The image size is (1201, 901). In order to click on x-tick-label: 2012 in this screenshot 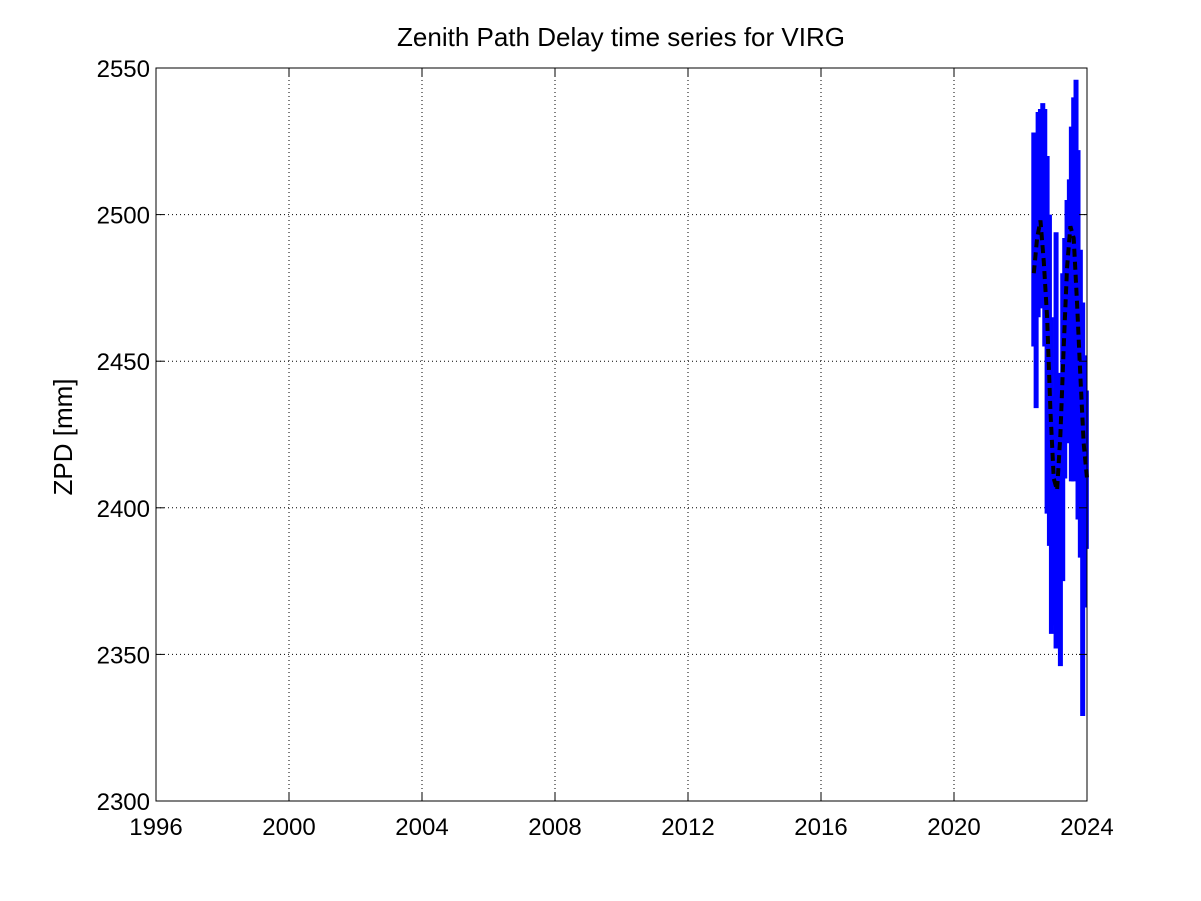, I will do `click(687, 827)`.